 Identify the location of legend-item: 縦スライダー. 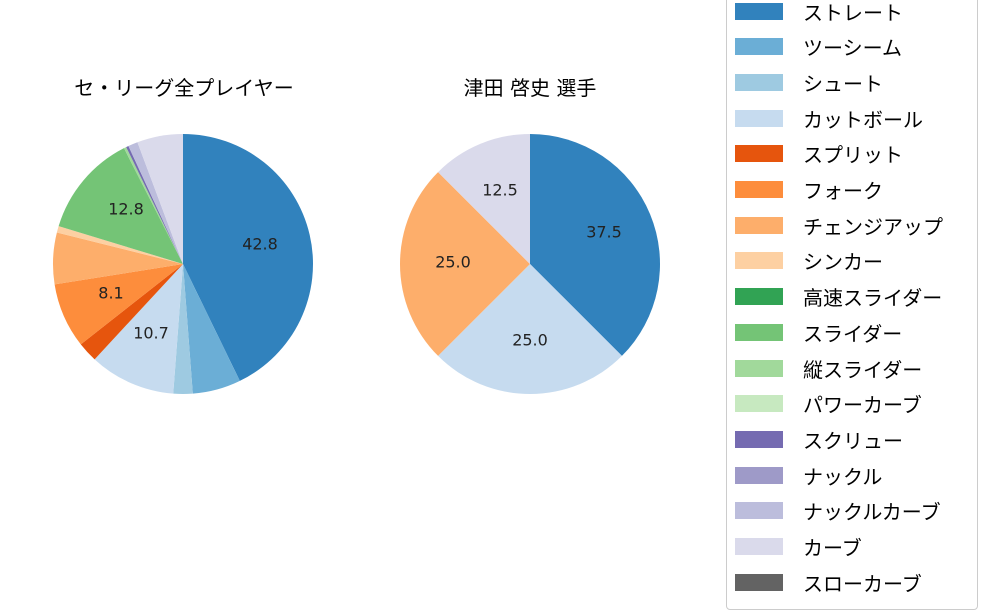
(829, 369).